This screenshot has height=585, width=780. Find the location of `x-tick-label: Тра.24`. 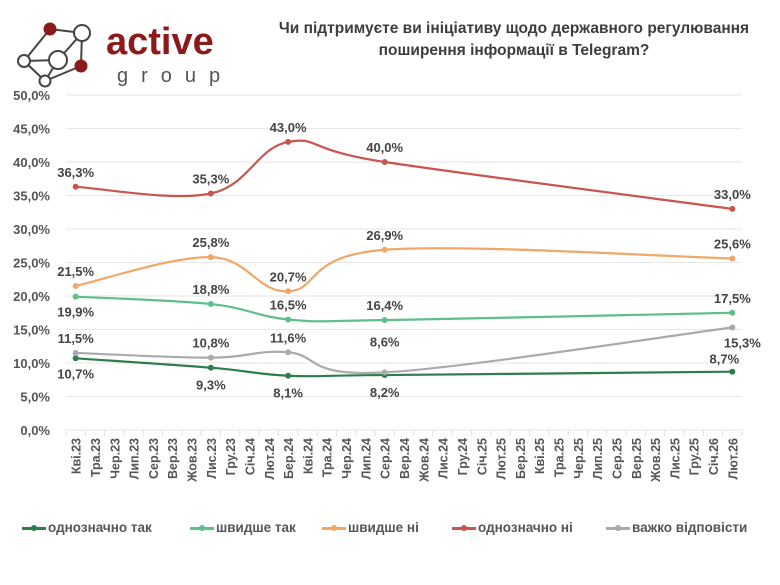

x-tick-label: Тра.24 is located at coordinates (328, 457).